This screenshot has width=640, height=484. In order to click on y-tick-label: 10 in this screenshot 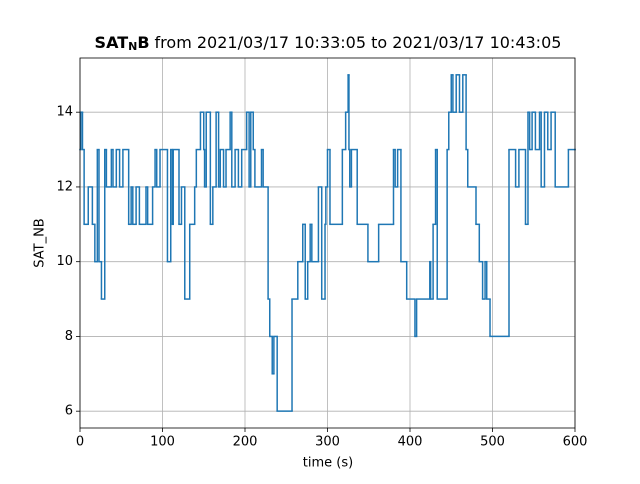, I will do `click(64, 261)`.